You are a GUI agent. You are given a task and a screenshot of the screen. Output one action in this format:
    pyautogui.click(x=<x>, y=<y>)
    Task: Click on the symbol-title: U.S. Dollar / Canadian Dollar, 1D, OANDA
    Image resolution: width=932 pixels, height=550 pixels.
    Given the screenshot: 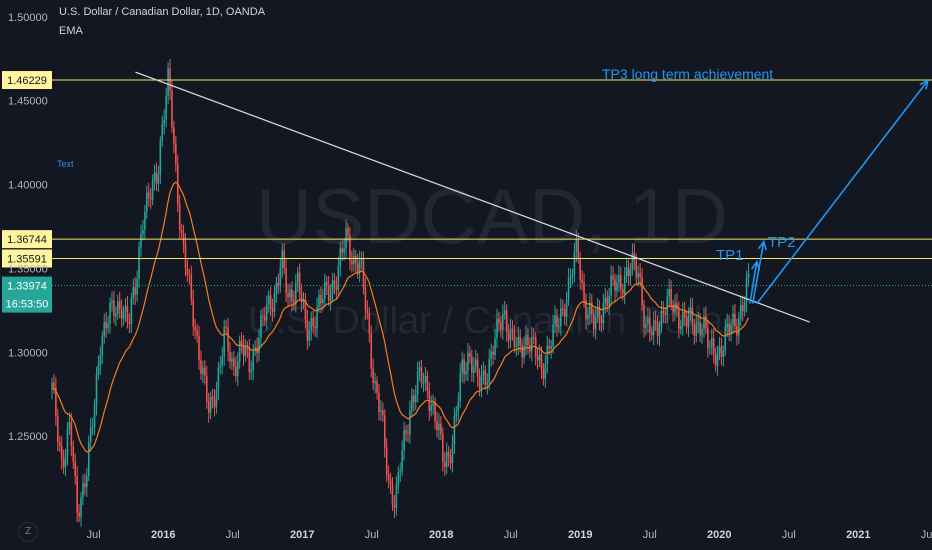 What is the action you would take?
    pyautogui.click(x=162, y=12)
    